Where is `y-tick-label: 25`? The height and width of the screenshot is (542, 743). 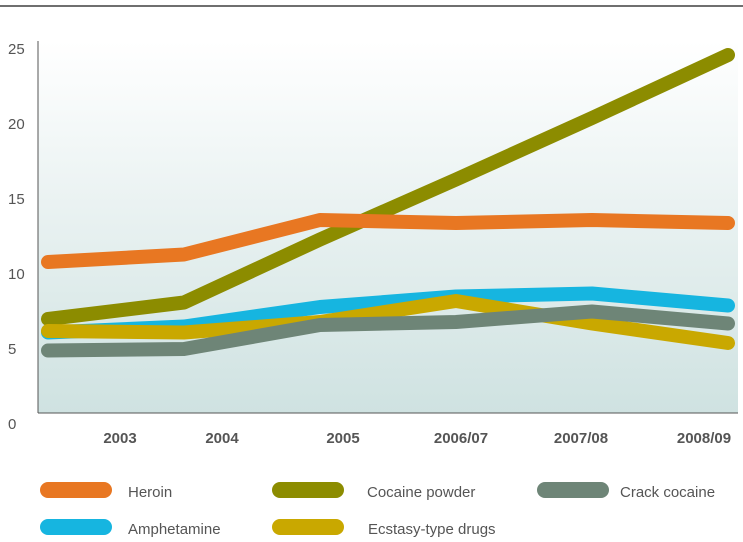 y-tick-label: 25 is located at coordinates (16, 49).